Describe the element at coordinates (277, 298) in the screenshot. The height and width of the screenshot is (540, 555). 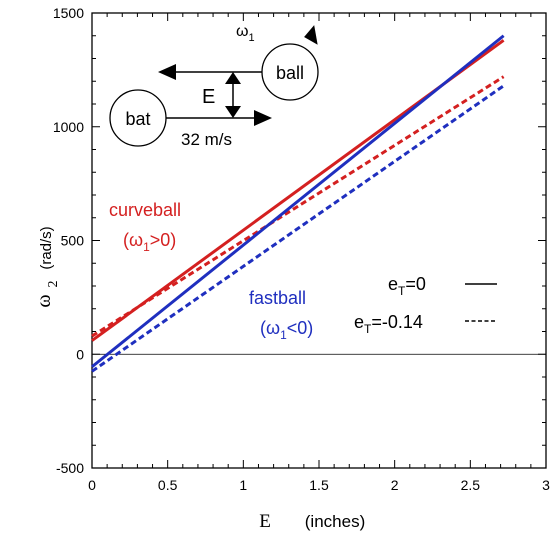
I see `fastball-label: fastball` at that location.